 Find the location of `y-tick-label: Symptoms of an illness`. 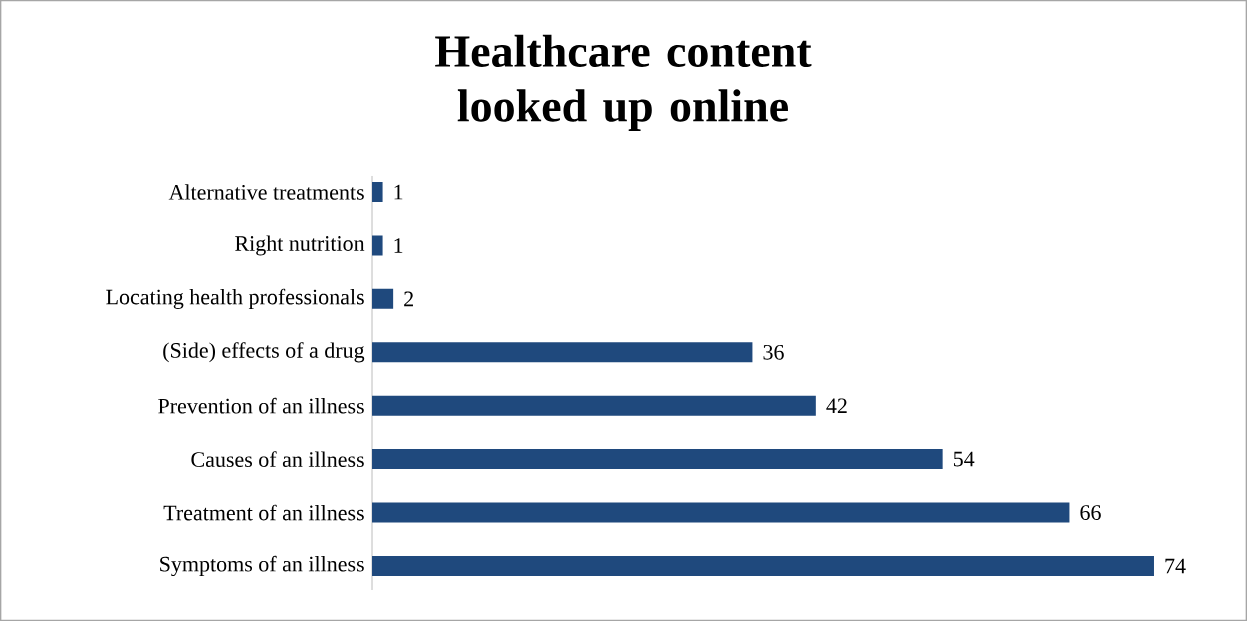

y-tick-label: Symptoms of an illness is located at coordinates (262, 566).